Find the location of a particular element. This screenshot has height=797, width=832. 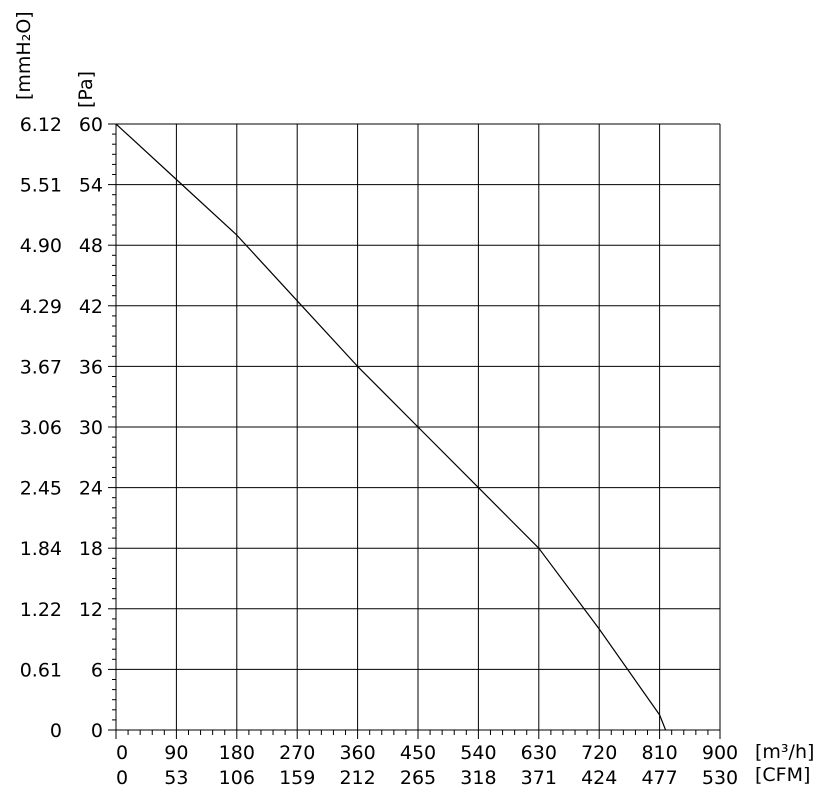

y-primary-tick-label: 0 is located at coordinates (97, 731).